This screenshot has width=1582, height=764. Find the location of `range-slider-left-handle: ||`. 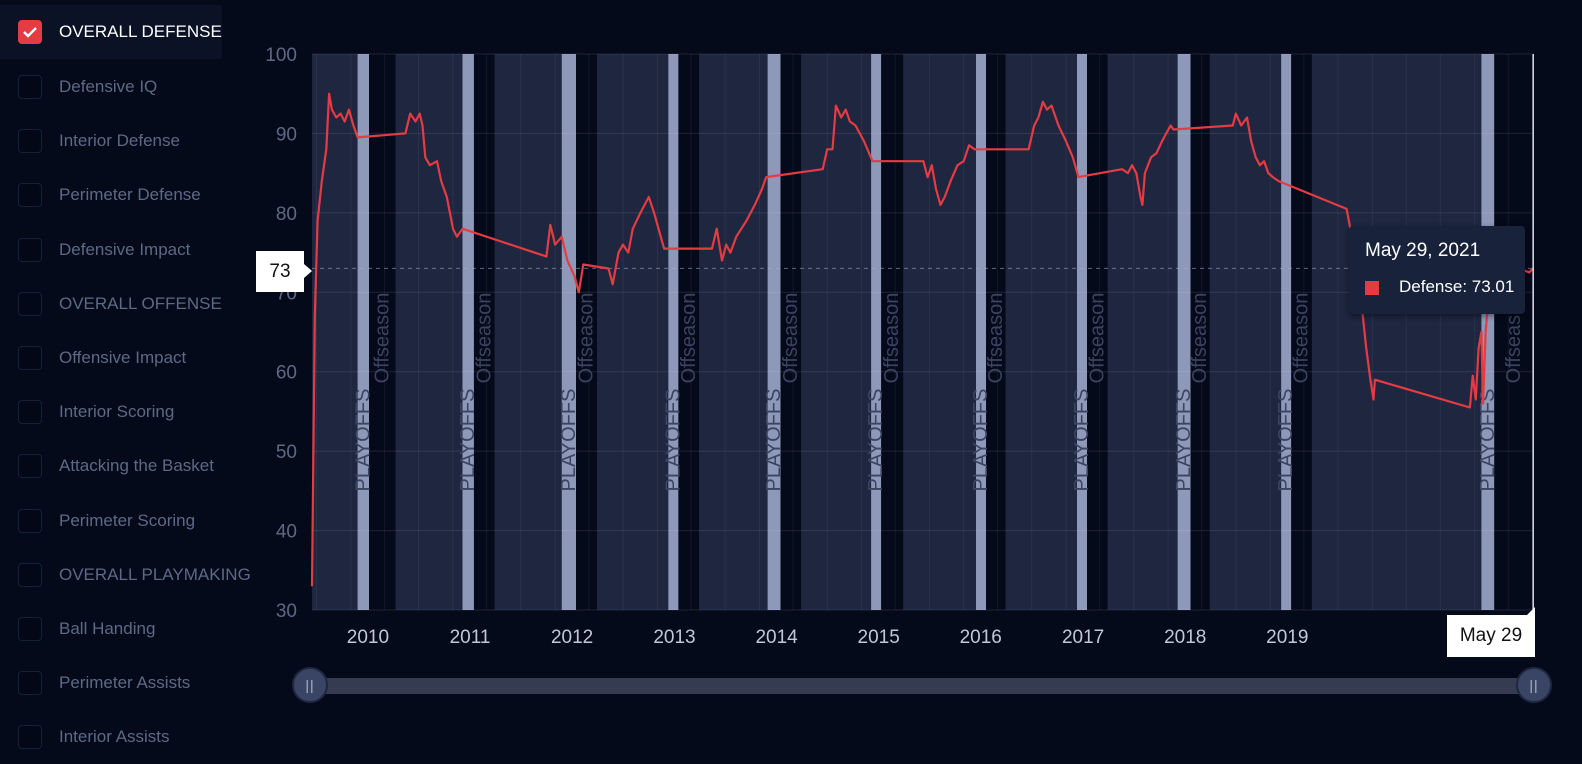

range-slider-left-handle: || is located at coordinates (310, 685).